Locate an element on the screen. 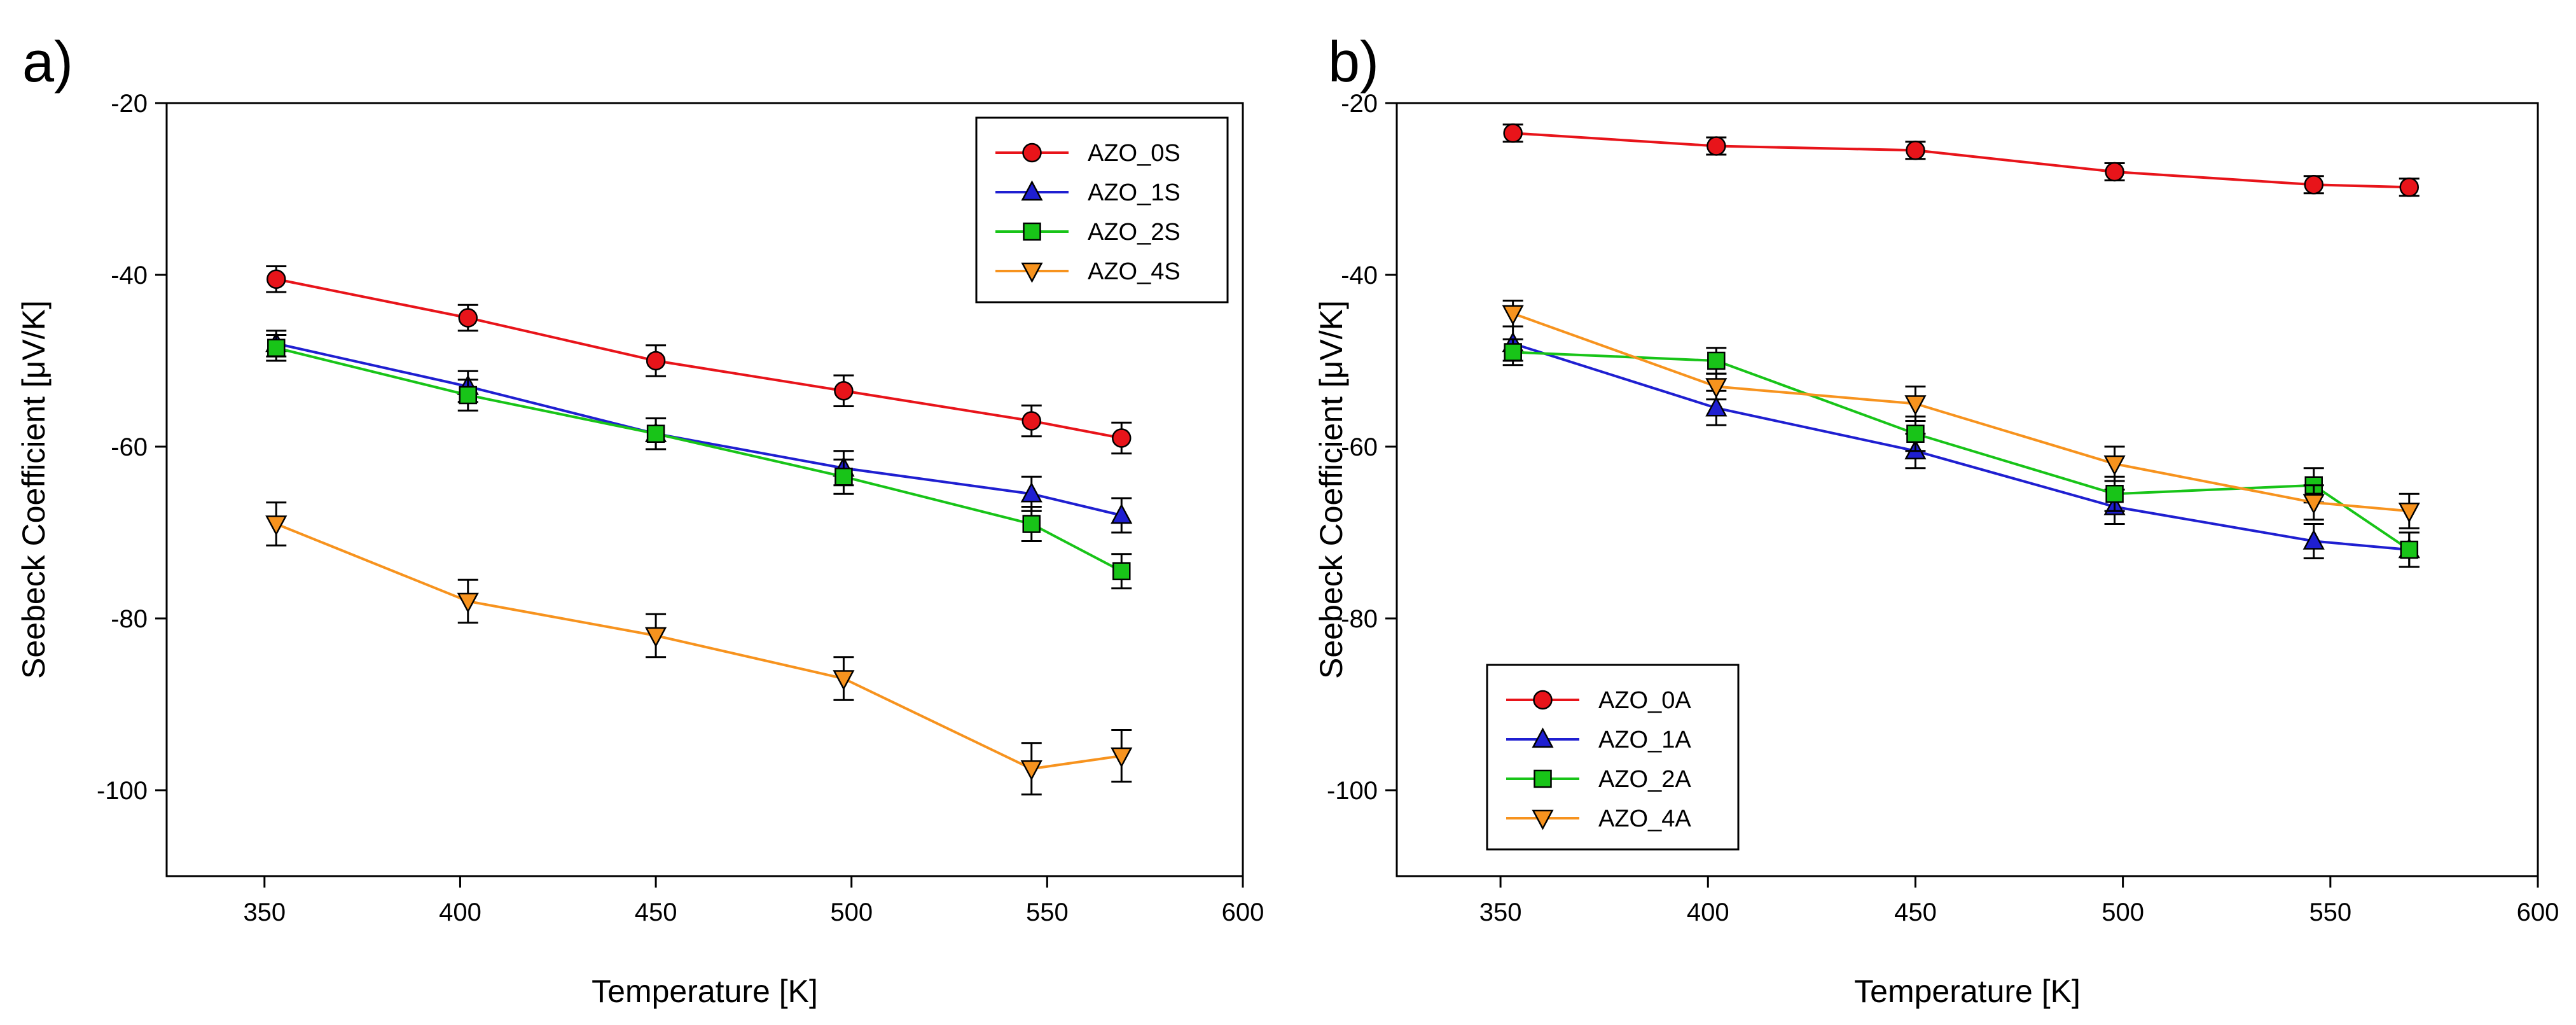  legend-label: AZO_0A is located at coordinates (1644, 701).